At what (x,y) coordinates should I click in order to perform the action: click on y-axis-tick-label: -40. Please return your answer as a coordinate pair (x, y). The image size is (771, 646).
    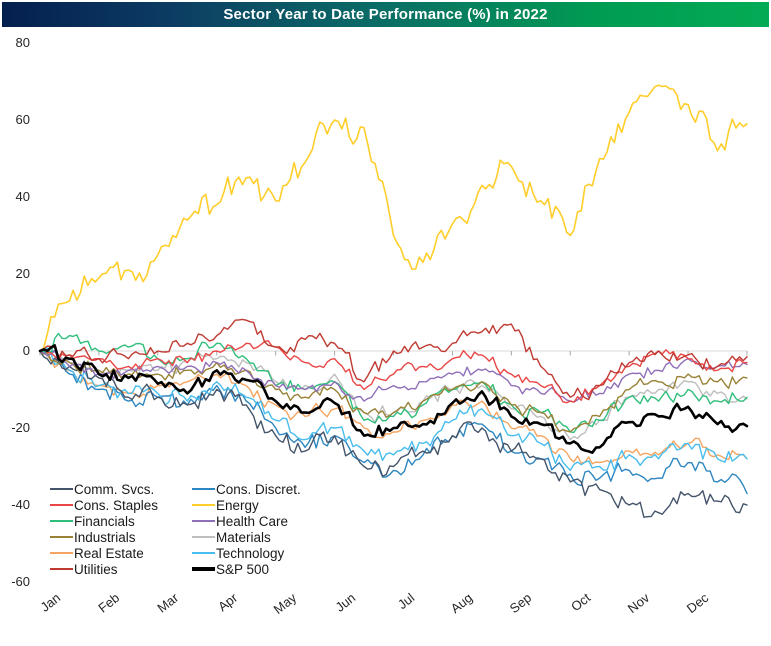
    Looking at the image, I should click on (20, 504).